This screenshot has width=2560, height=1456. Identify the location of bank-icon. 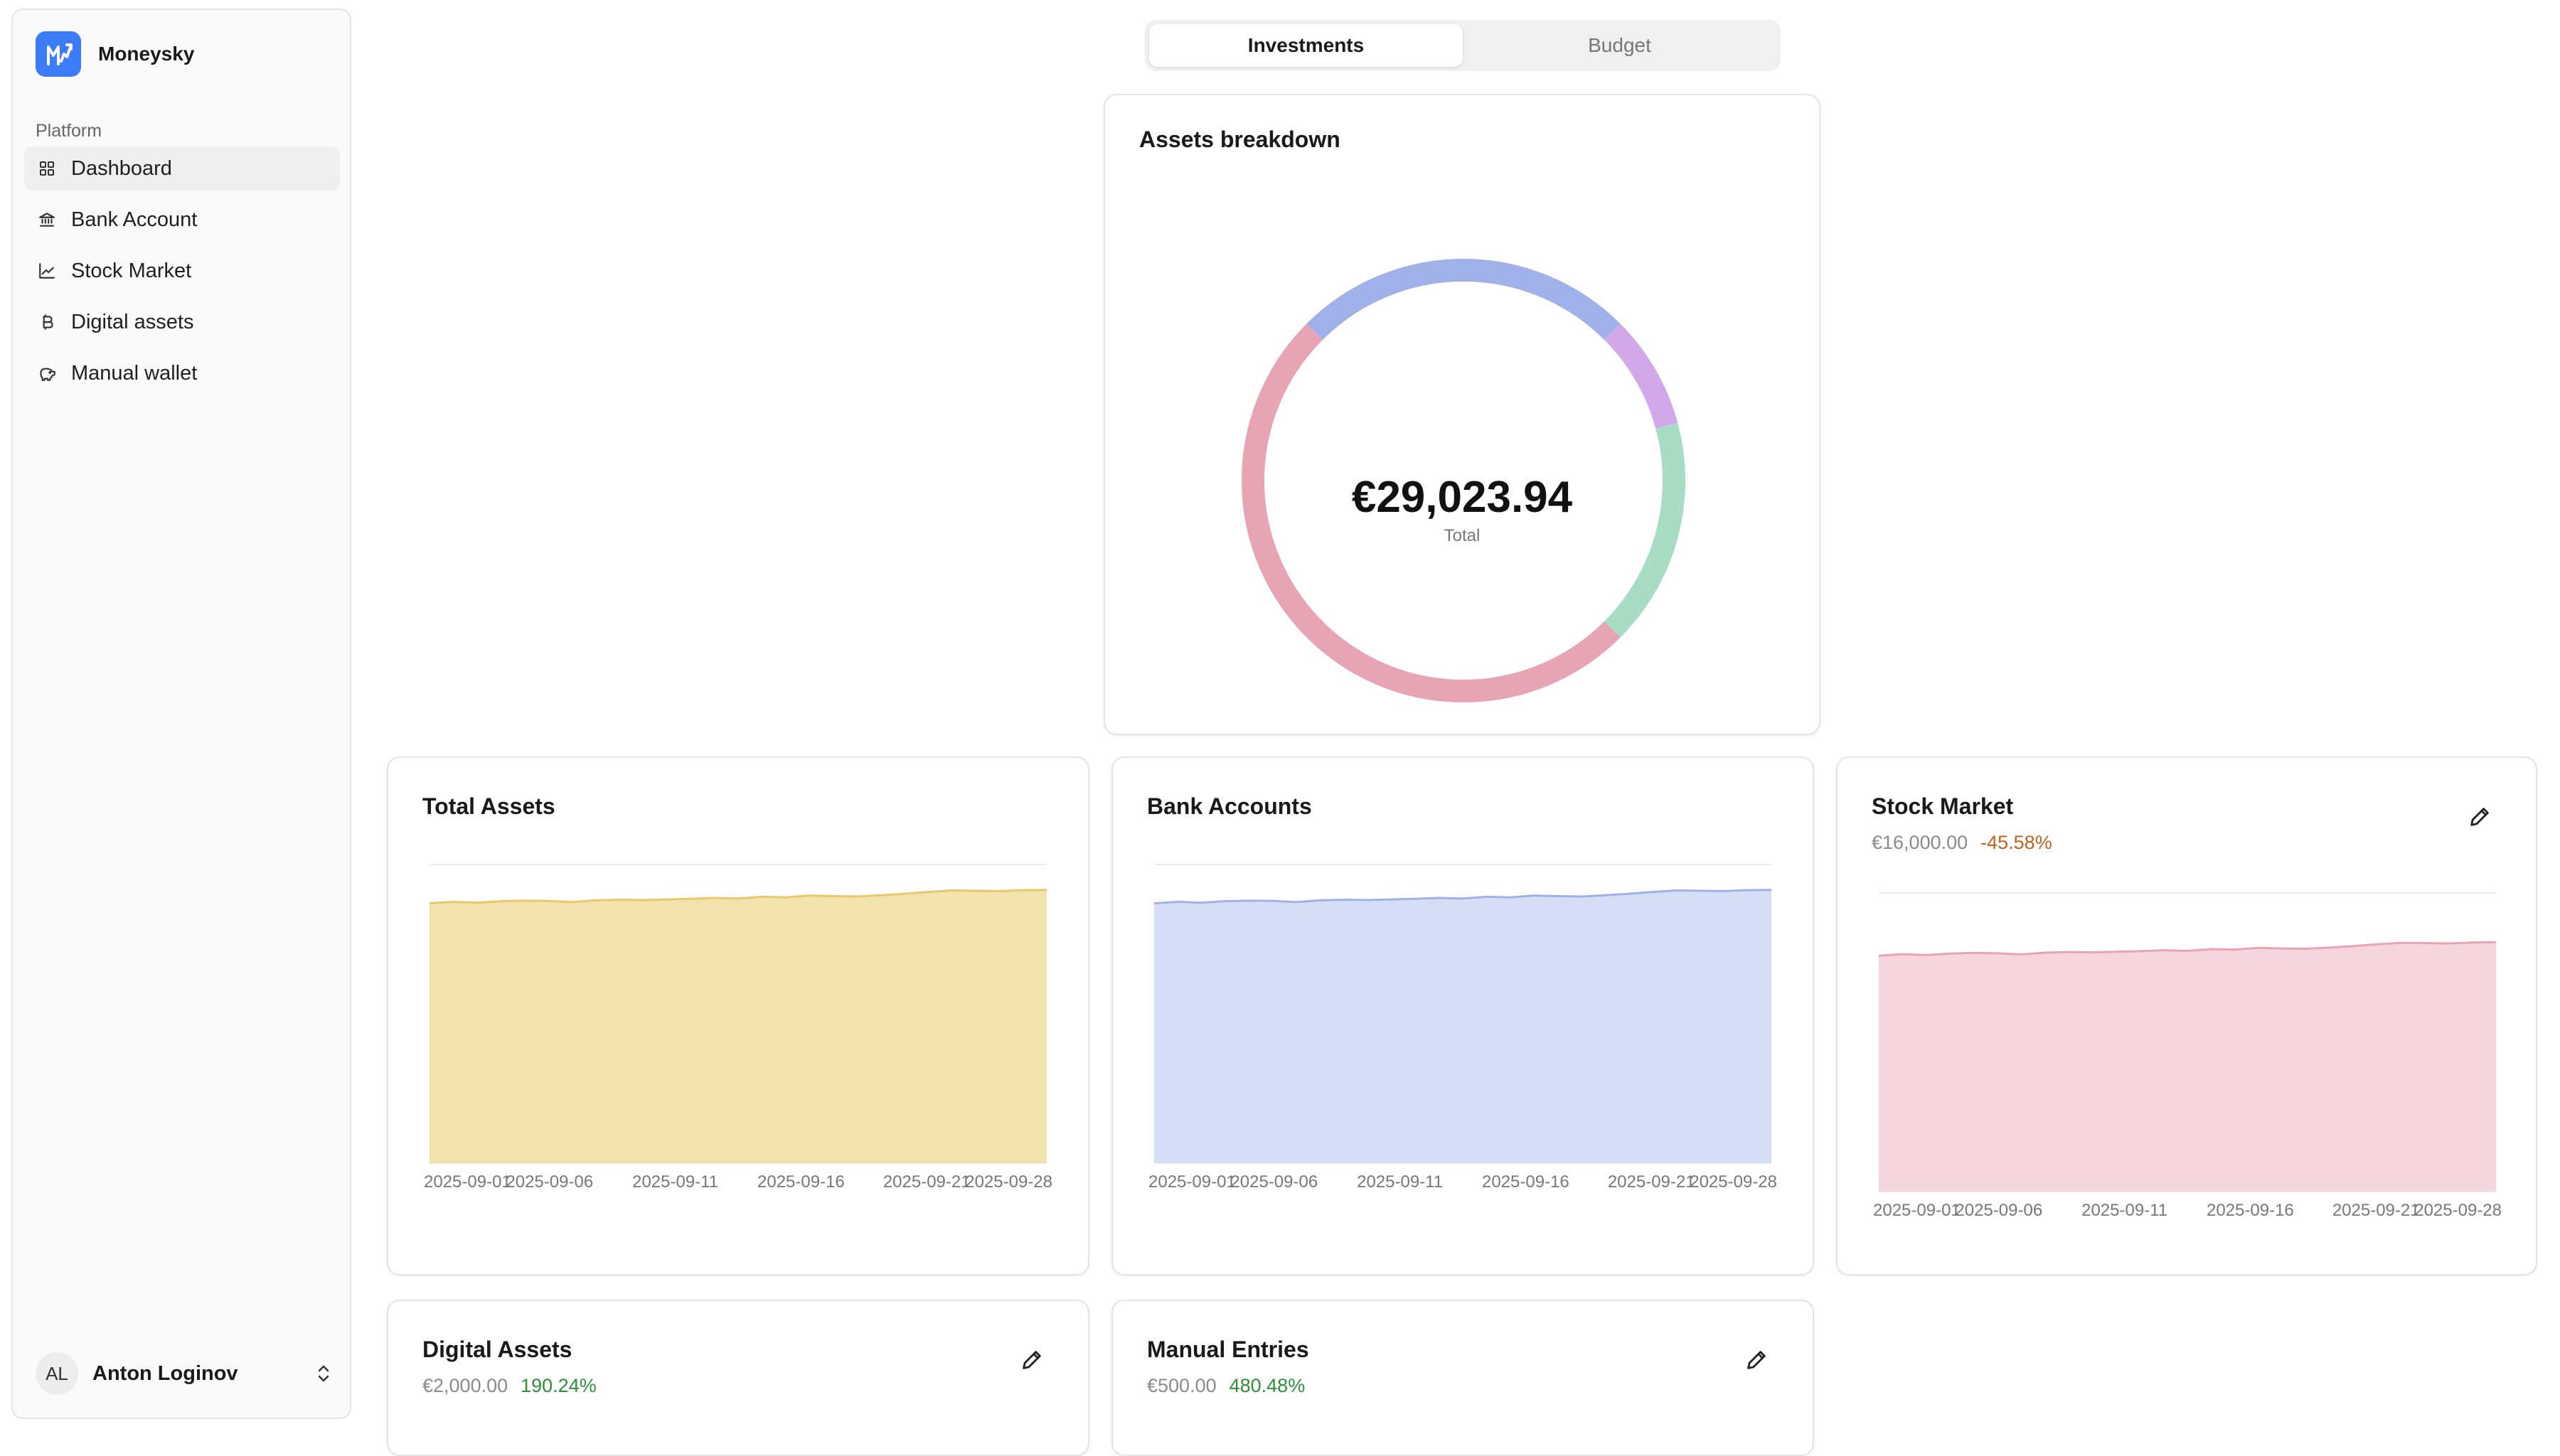
(47, 220).